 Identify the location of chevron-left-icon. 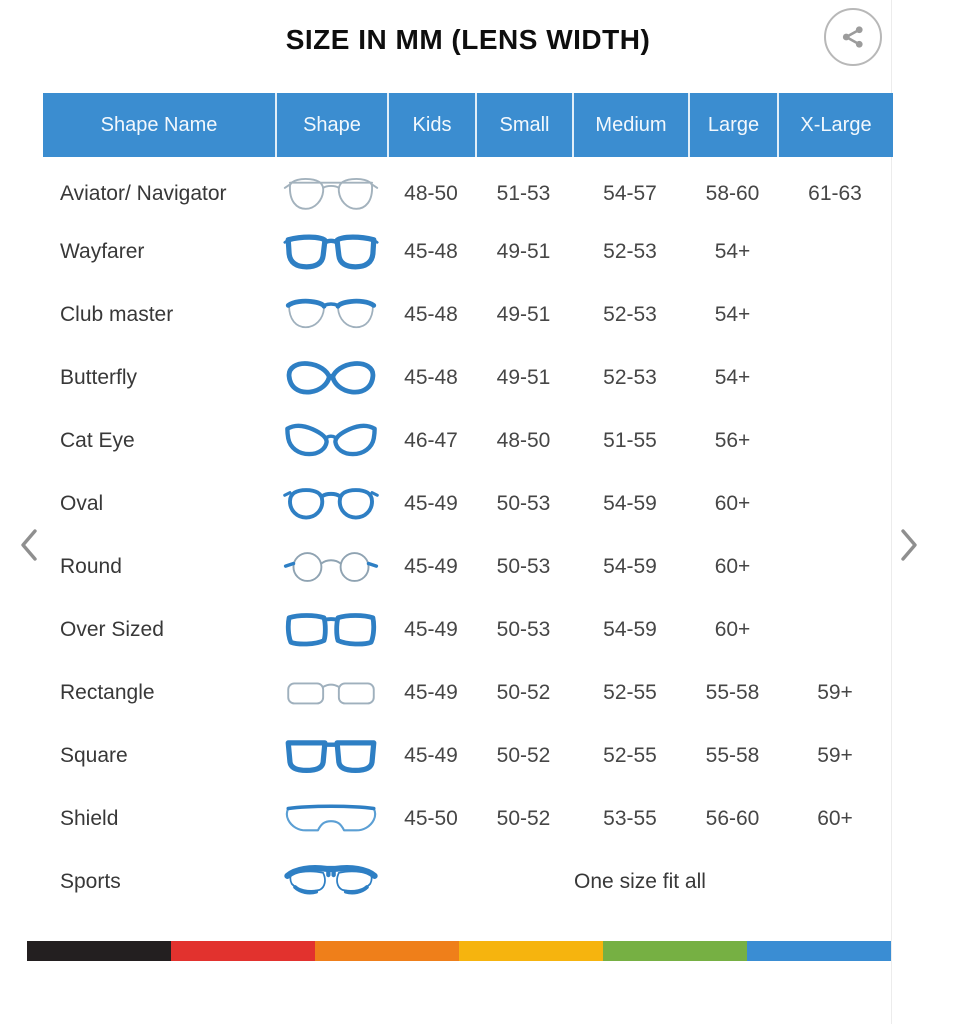
(29, 545).